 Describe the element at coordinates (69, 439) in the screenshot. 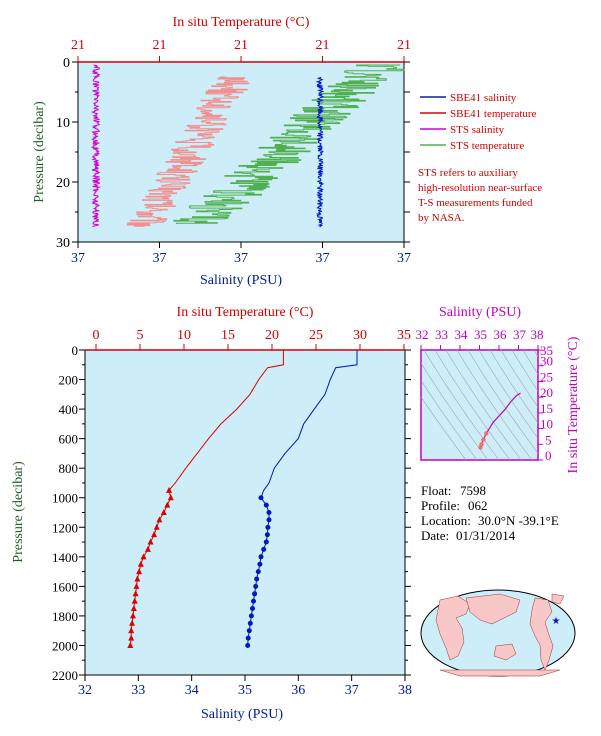

I see `bottom-tick-left-3: 600` at that location.